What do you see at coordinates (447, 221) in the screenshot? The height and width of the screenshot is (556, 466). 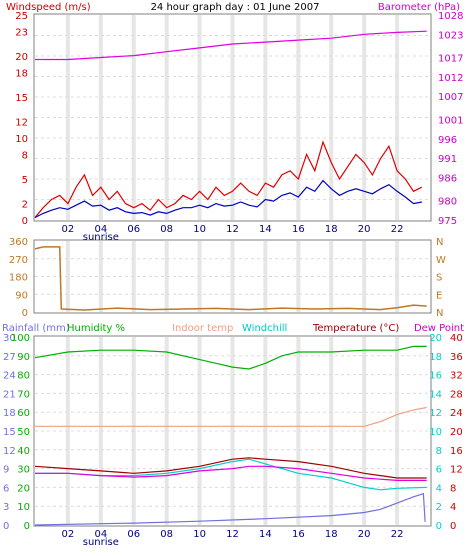 I see `barometer-tick-label: 975` at bounding box center [447, 221].